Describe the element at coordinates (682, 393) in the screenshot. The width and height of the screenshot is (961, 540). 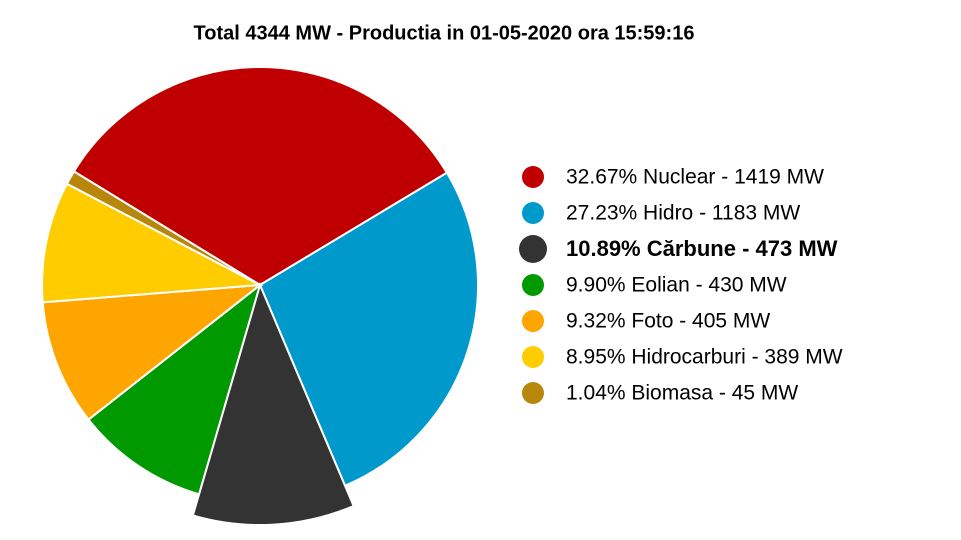
I see `legend-label: 1.04% Biomasa - 45 MW` at that location.